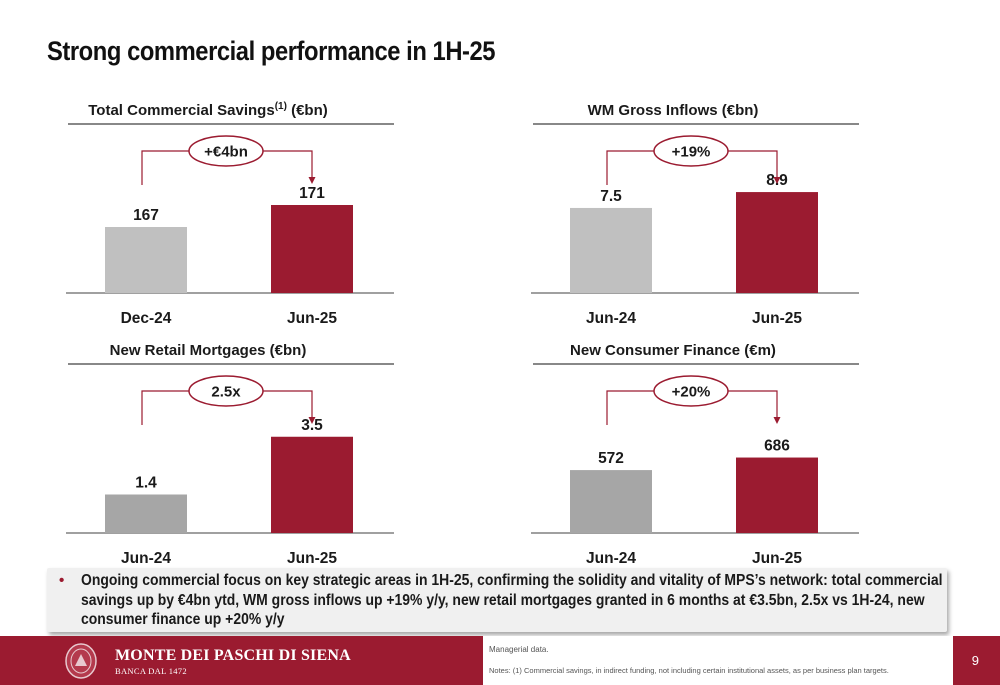 The width and height of the screenshot is (1000, 685). What do you see at coordinates (777, 446) in the screenshot?
I see `value-label: 686` at bounding box center [777, 446].